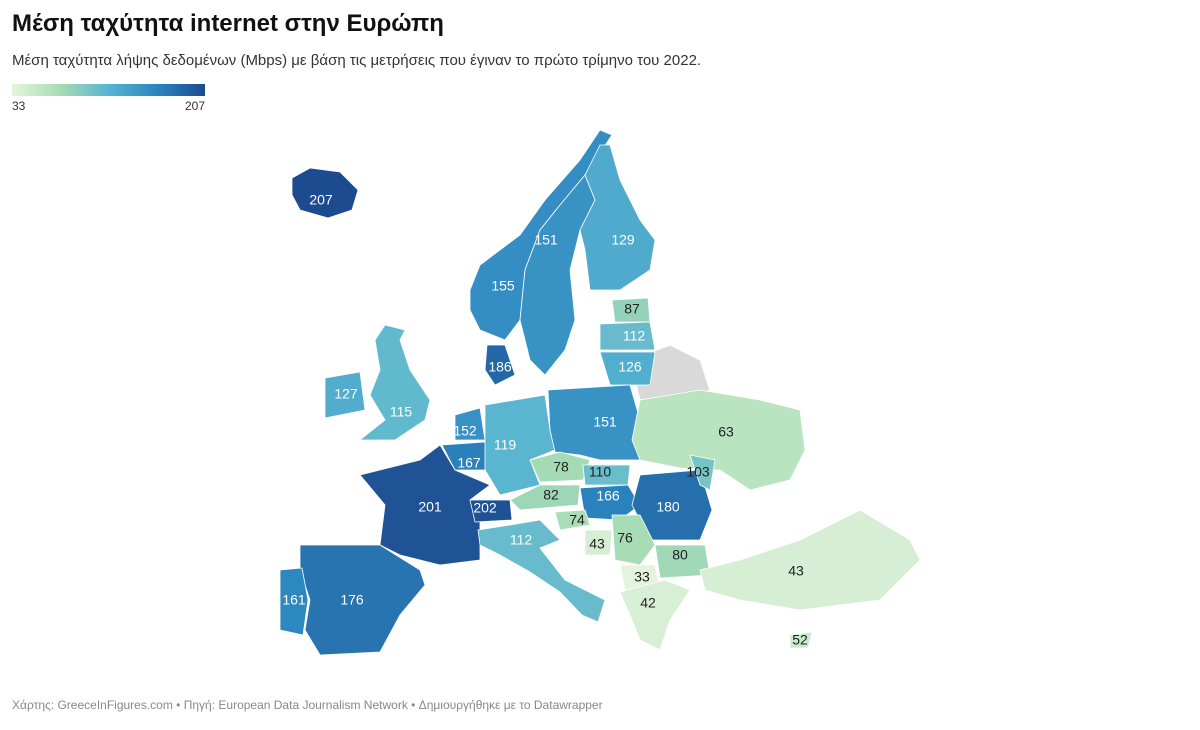 This screenshot has width=1200, height=730. Describe the element at coordinates (108, 98) in the screenshot. I see `legend: 33 207` at that location.